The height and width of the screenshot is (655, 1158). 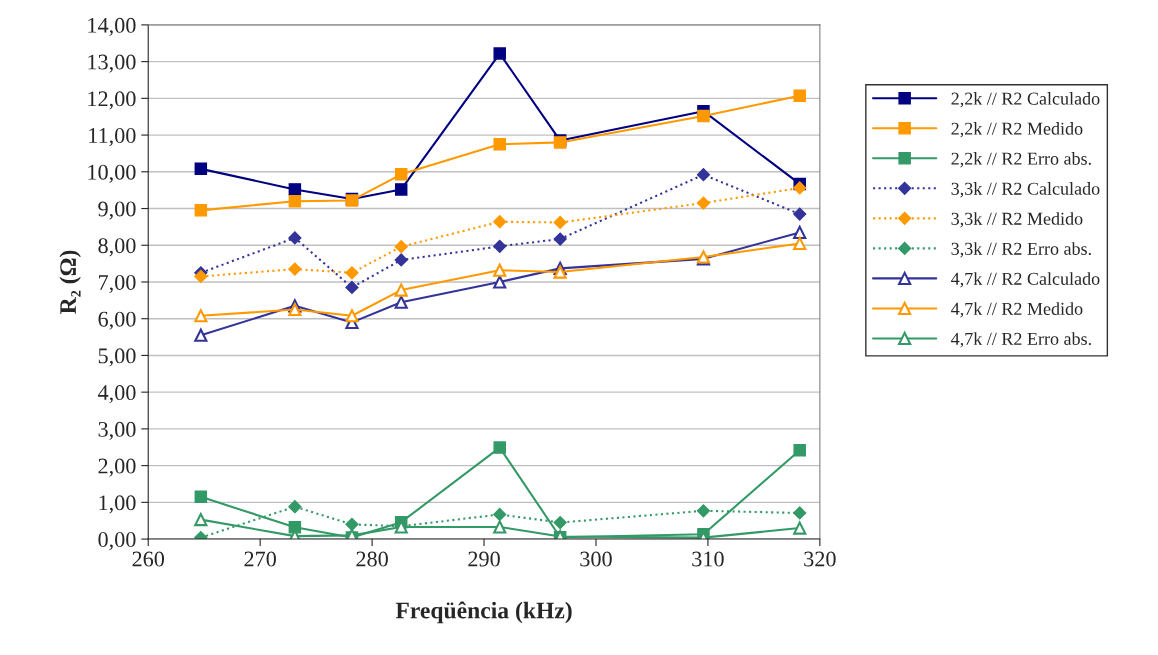 What do you see at coordinates (116, 394) in the screenshot?
I see `y-tick-label: 4,00` at bounding box center [116, 394].